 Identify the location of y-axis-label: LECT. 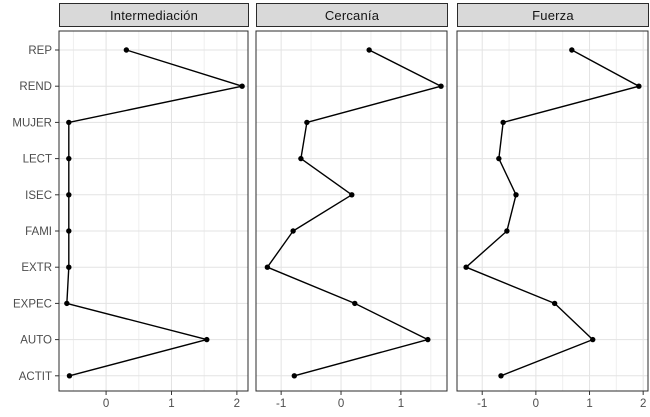
(37, 160).